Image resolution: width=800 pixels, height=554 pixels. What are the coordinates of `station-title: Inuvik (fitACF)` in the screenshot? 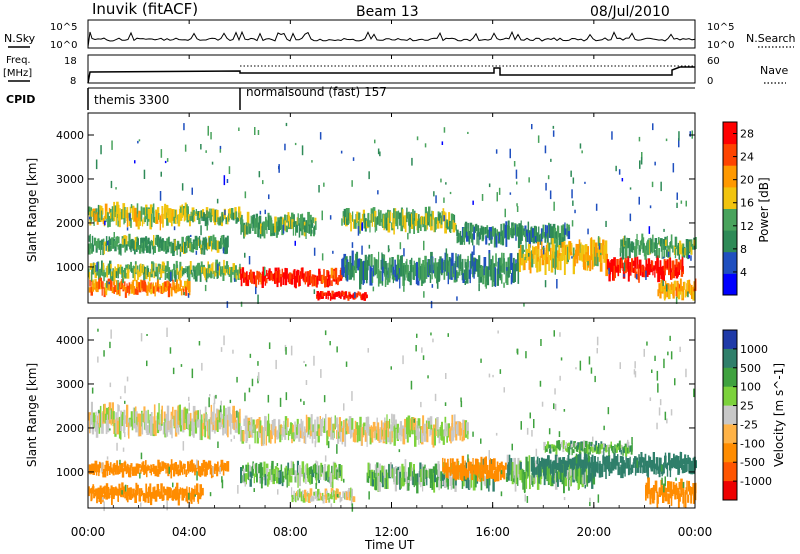 It's located at (145, 9).